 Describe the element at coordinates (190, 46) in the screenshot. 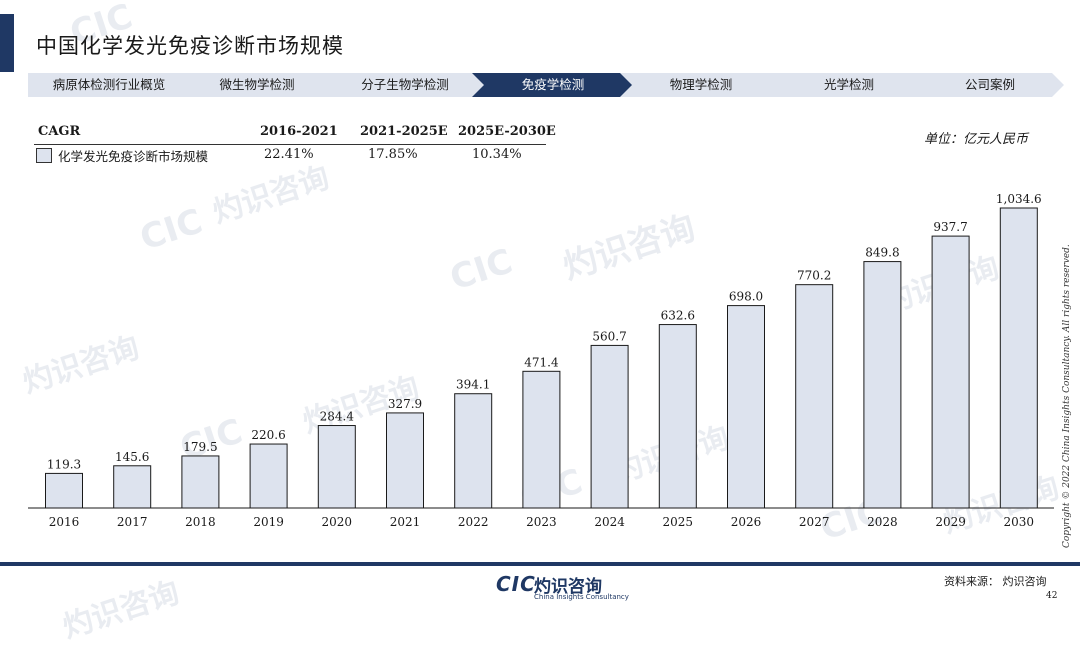

I see `page-title: 中国化学发光免疫诊断市场规模` at that location.